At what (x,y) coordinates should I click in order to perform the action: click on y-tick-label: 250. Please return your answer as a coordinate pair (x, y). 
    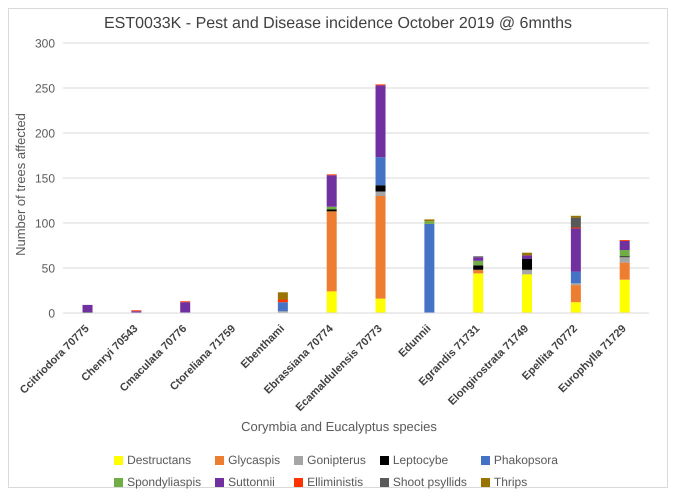
    Looking at the image, I should click on (45, 88).